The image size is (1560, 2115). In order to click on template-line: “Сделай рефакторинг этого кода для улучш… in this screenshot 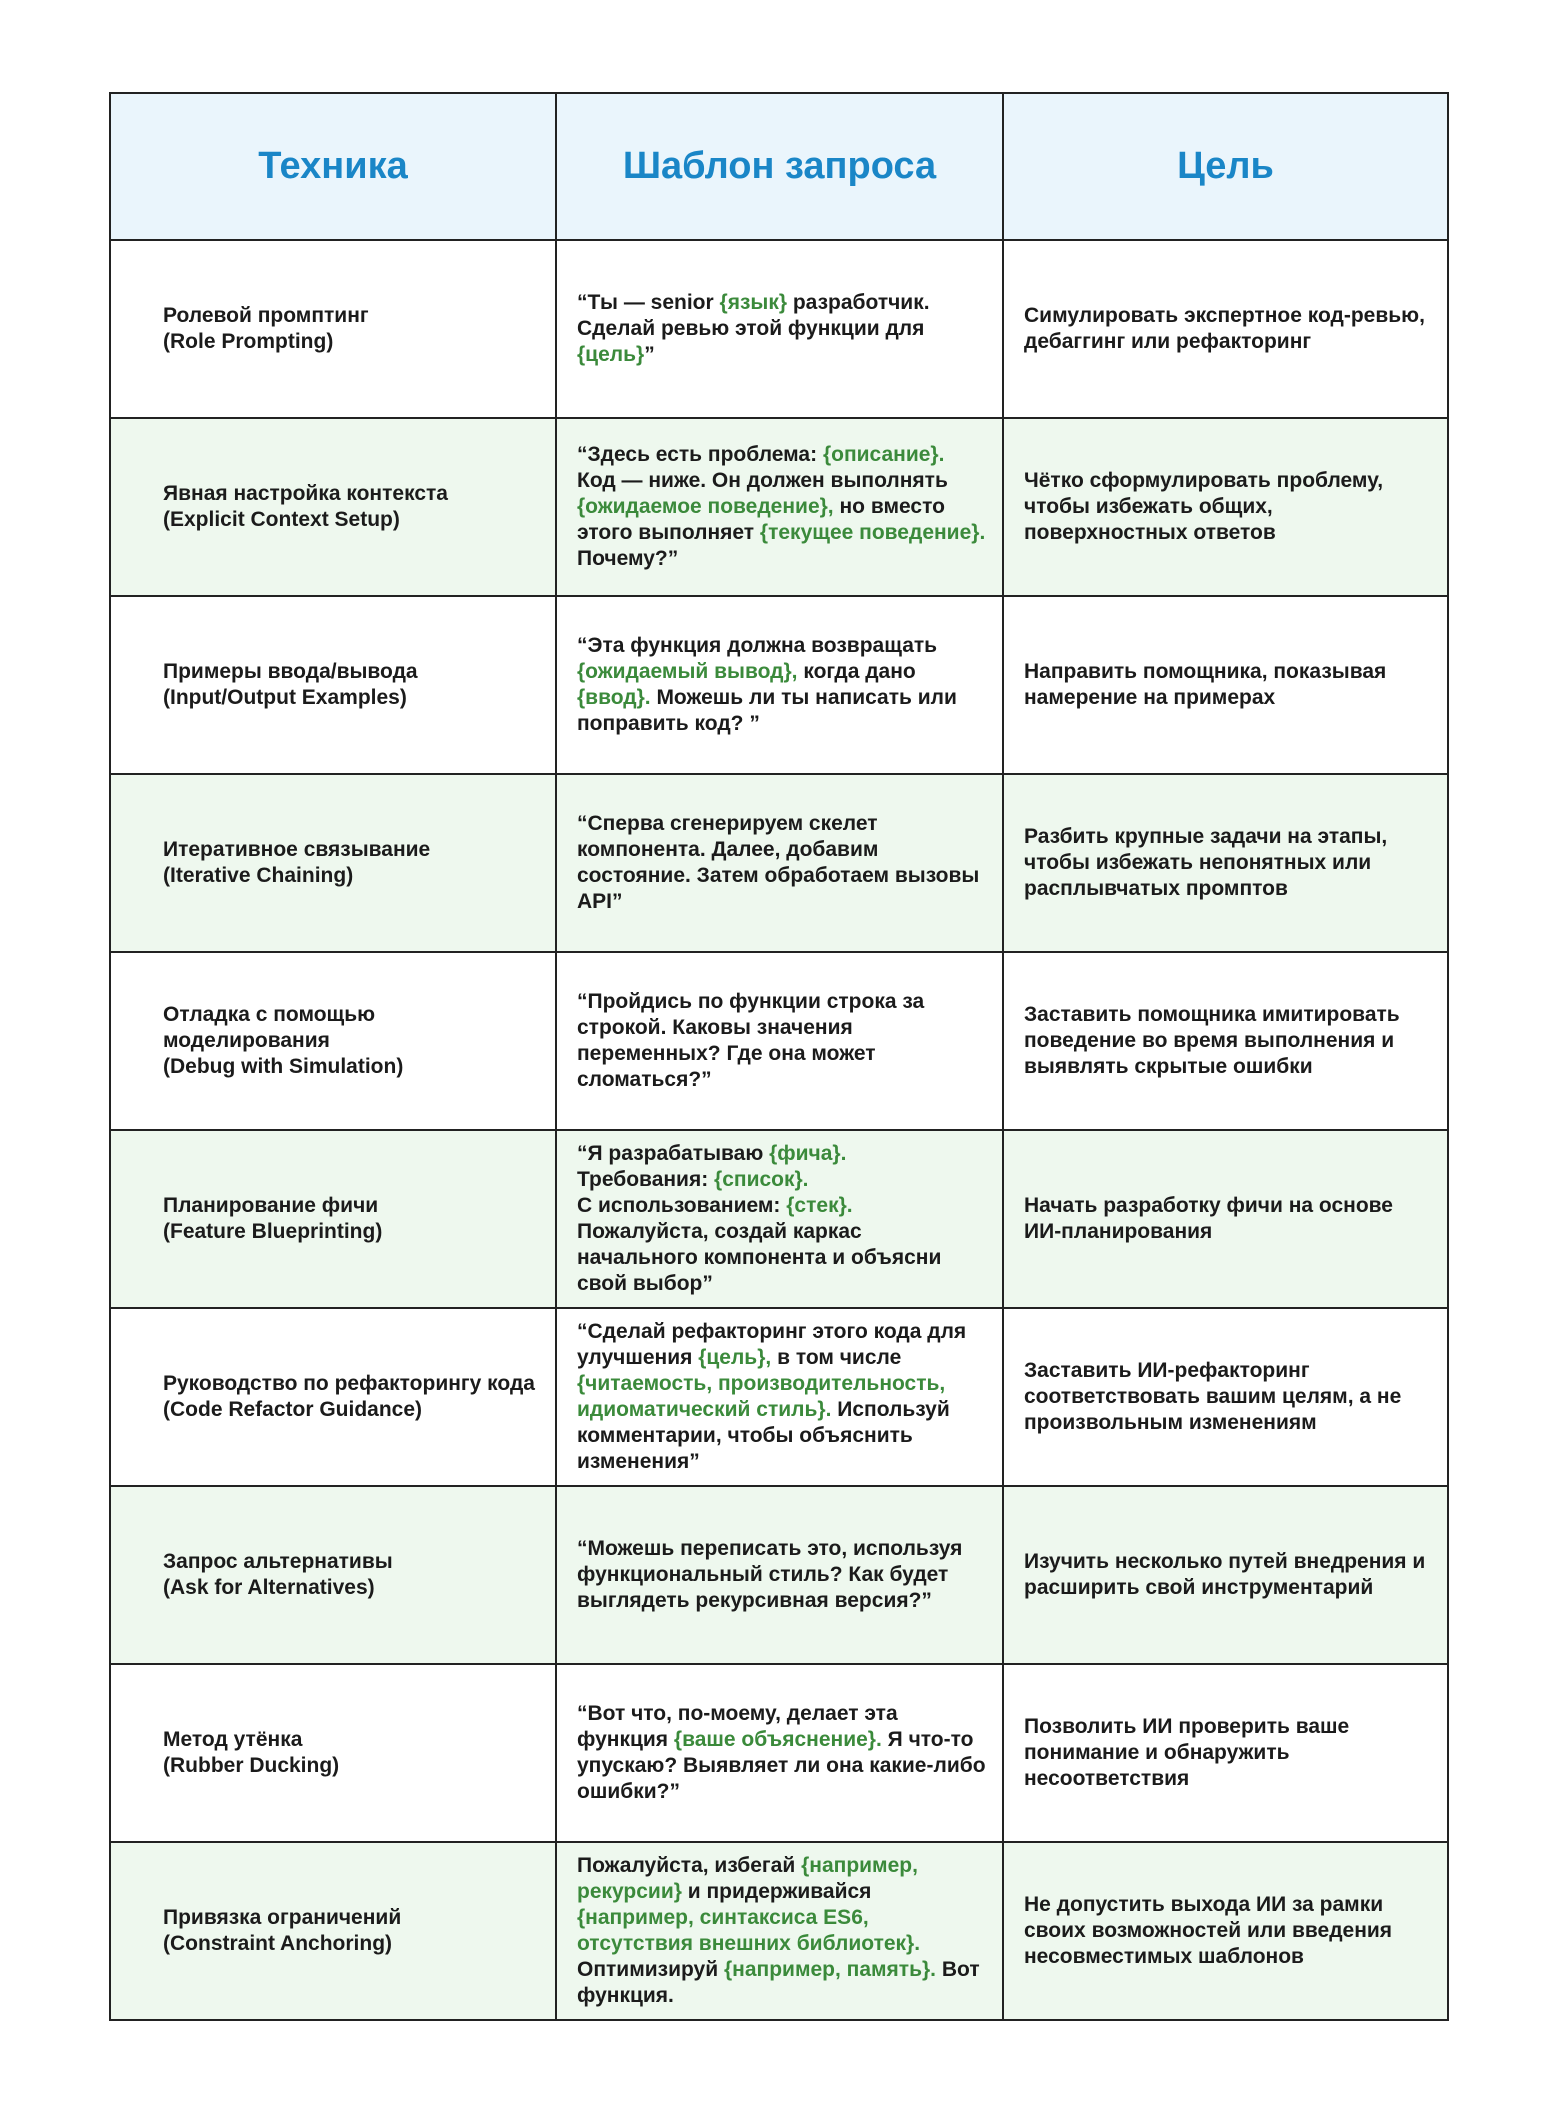, I will do `click(782, 1397)`.